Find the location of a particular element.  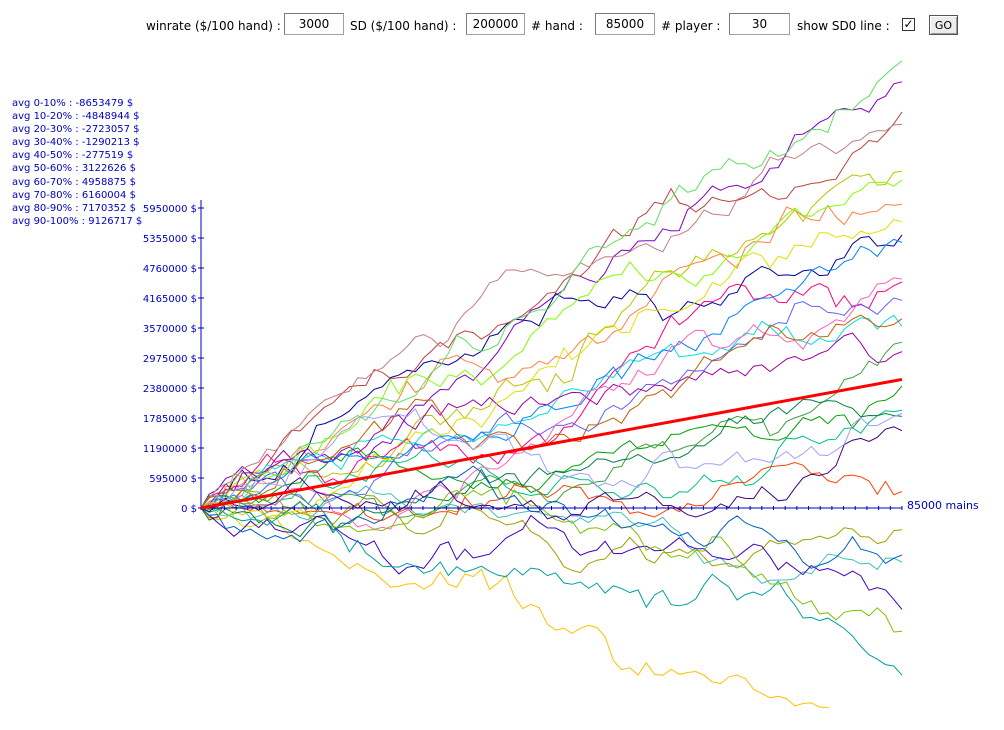

go-button: GO is located at coordinates (943, 25).